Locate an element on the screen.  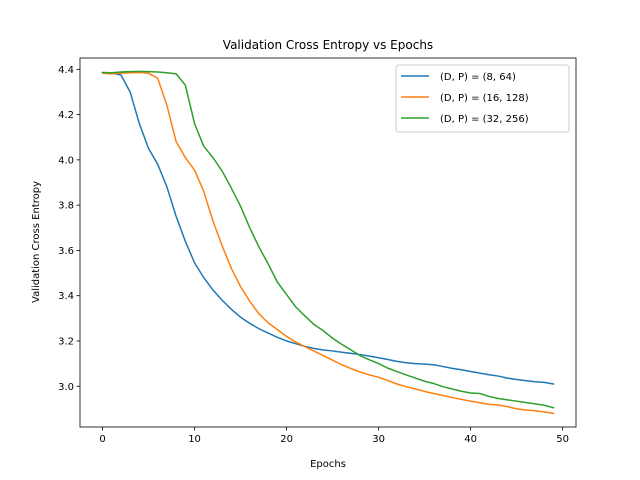
x-tick-label: 0 is located at coordinates (102, 439).